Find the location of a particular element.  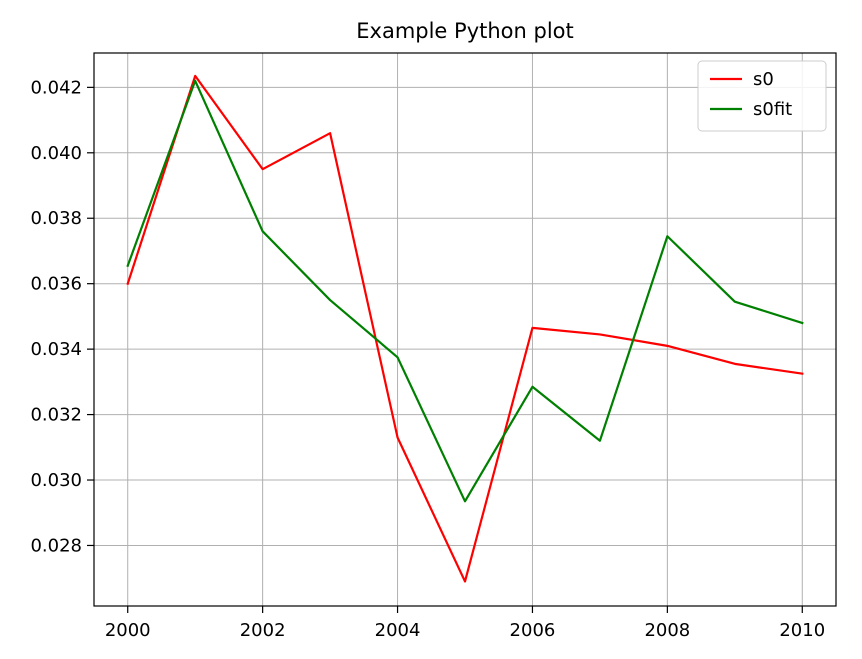

x-tick-label: 2002 is located at coordinates (263, 630).